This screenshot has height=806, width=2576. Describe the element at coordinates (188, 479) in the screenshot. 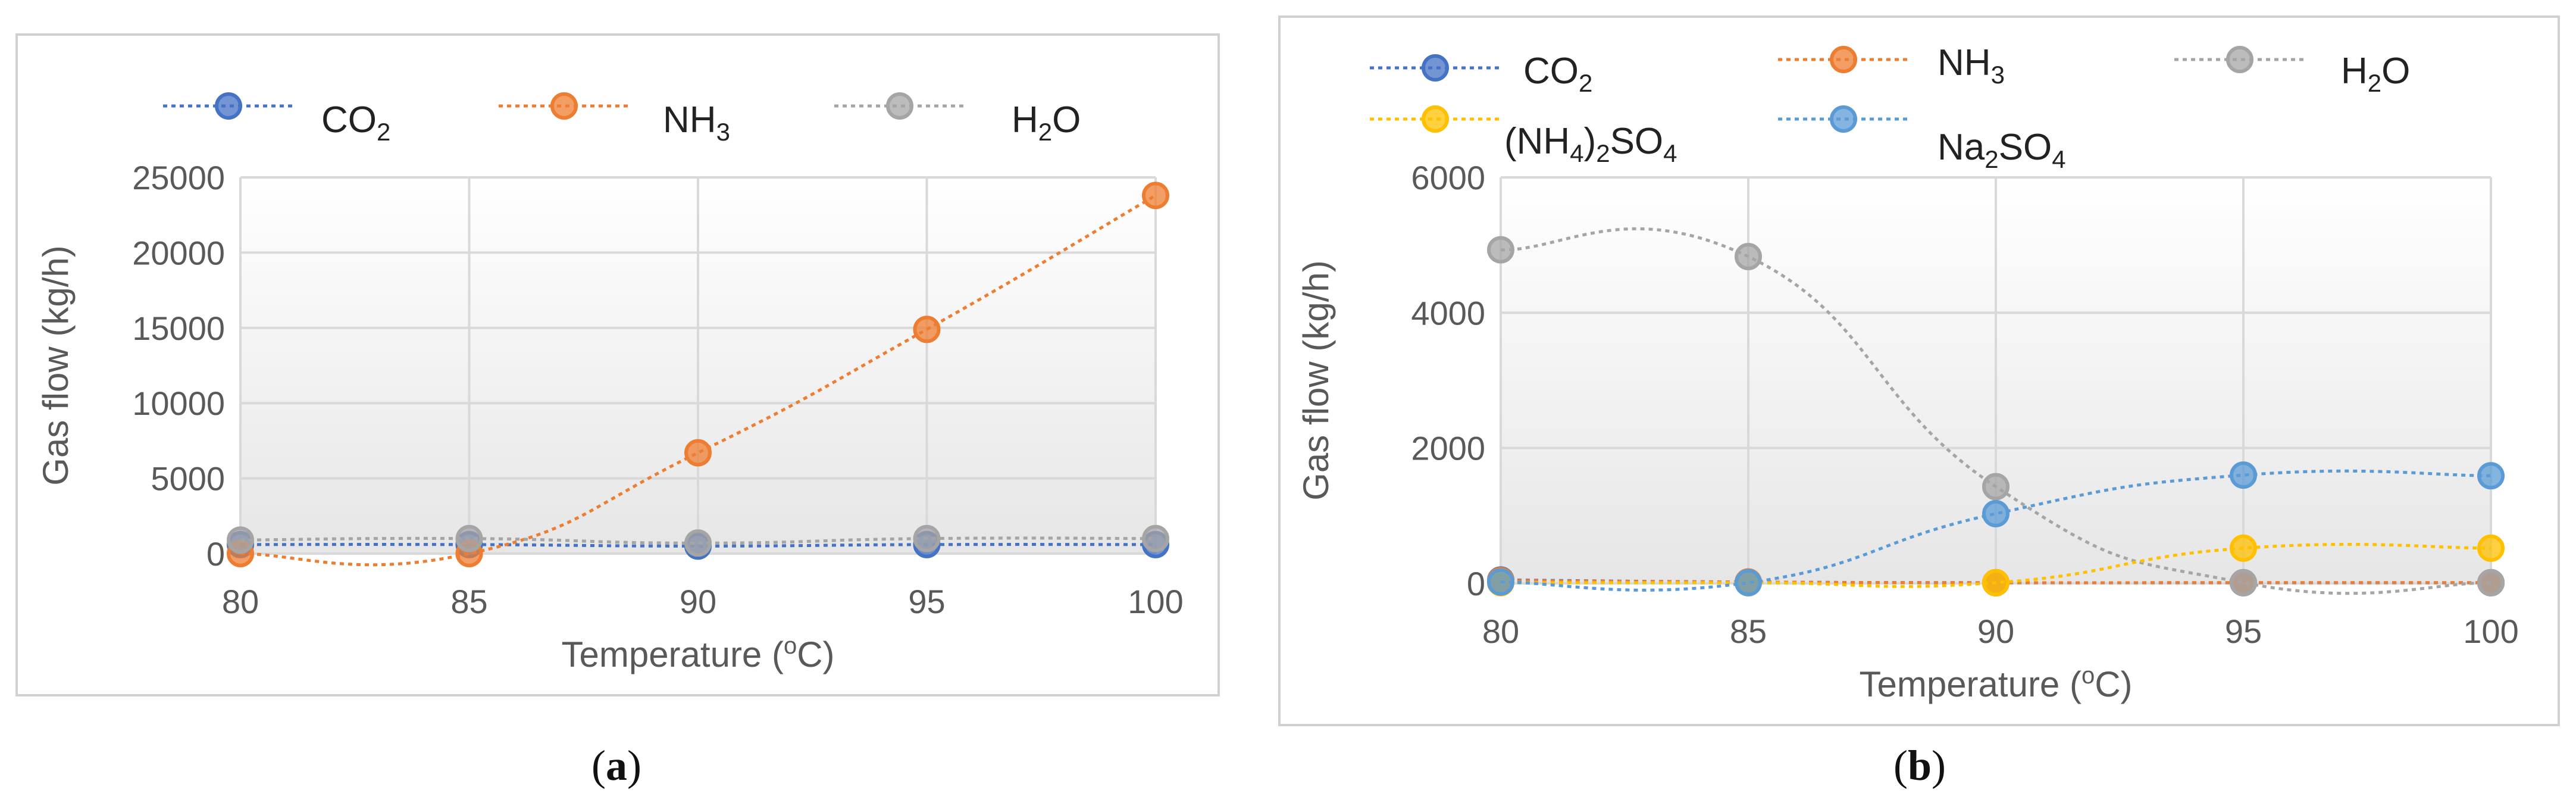

I see `panel-a-y-tick-label: 5000` at that location.